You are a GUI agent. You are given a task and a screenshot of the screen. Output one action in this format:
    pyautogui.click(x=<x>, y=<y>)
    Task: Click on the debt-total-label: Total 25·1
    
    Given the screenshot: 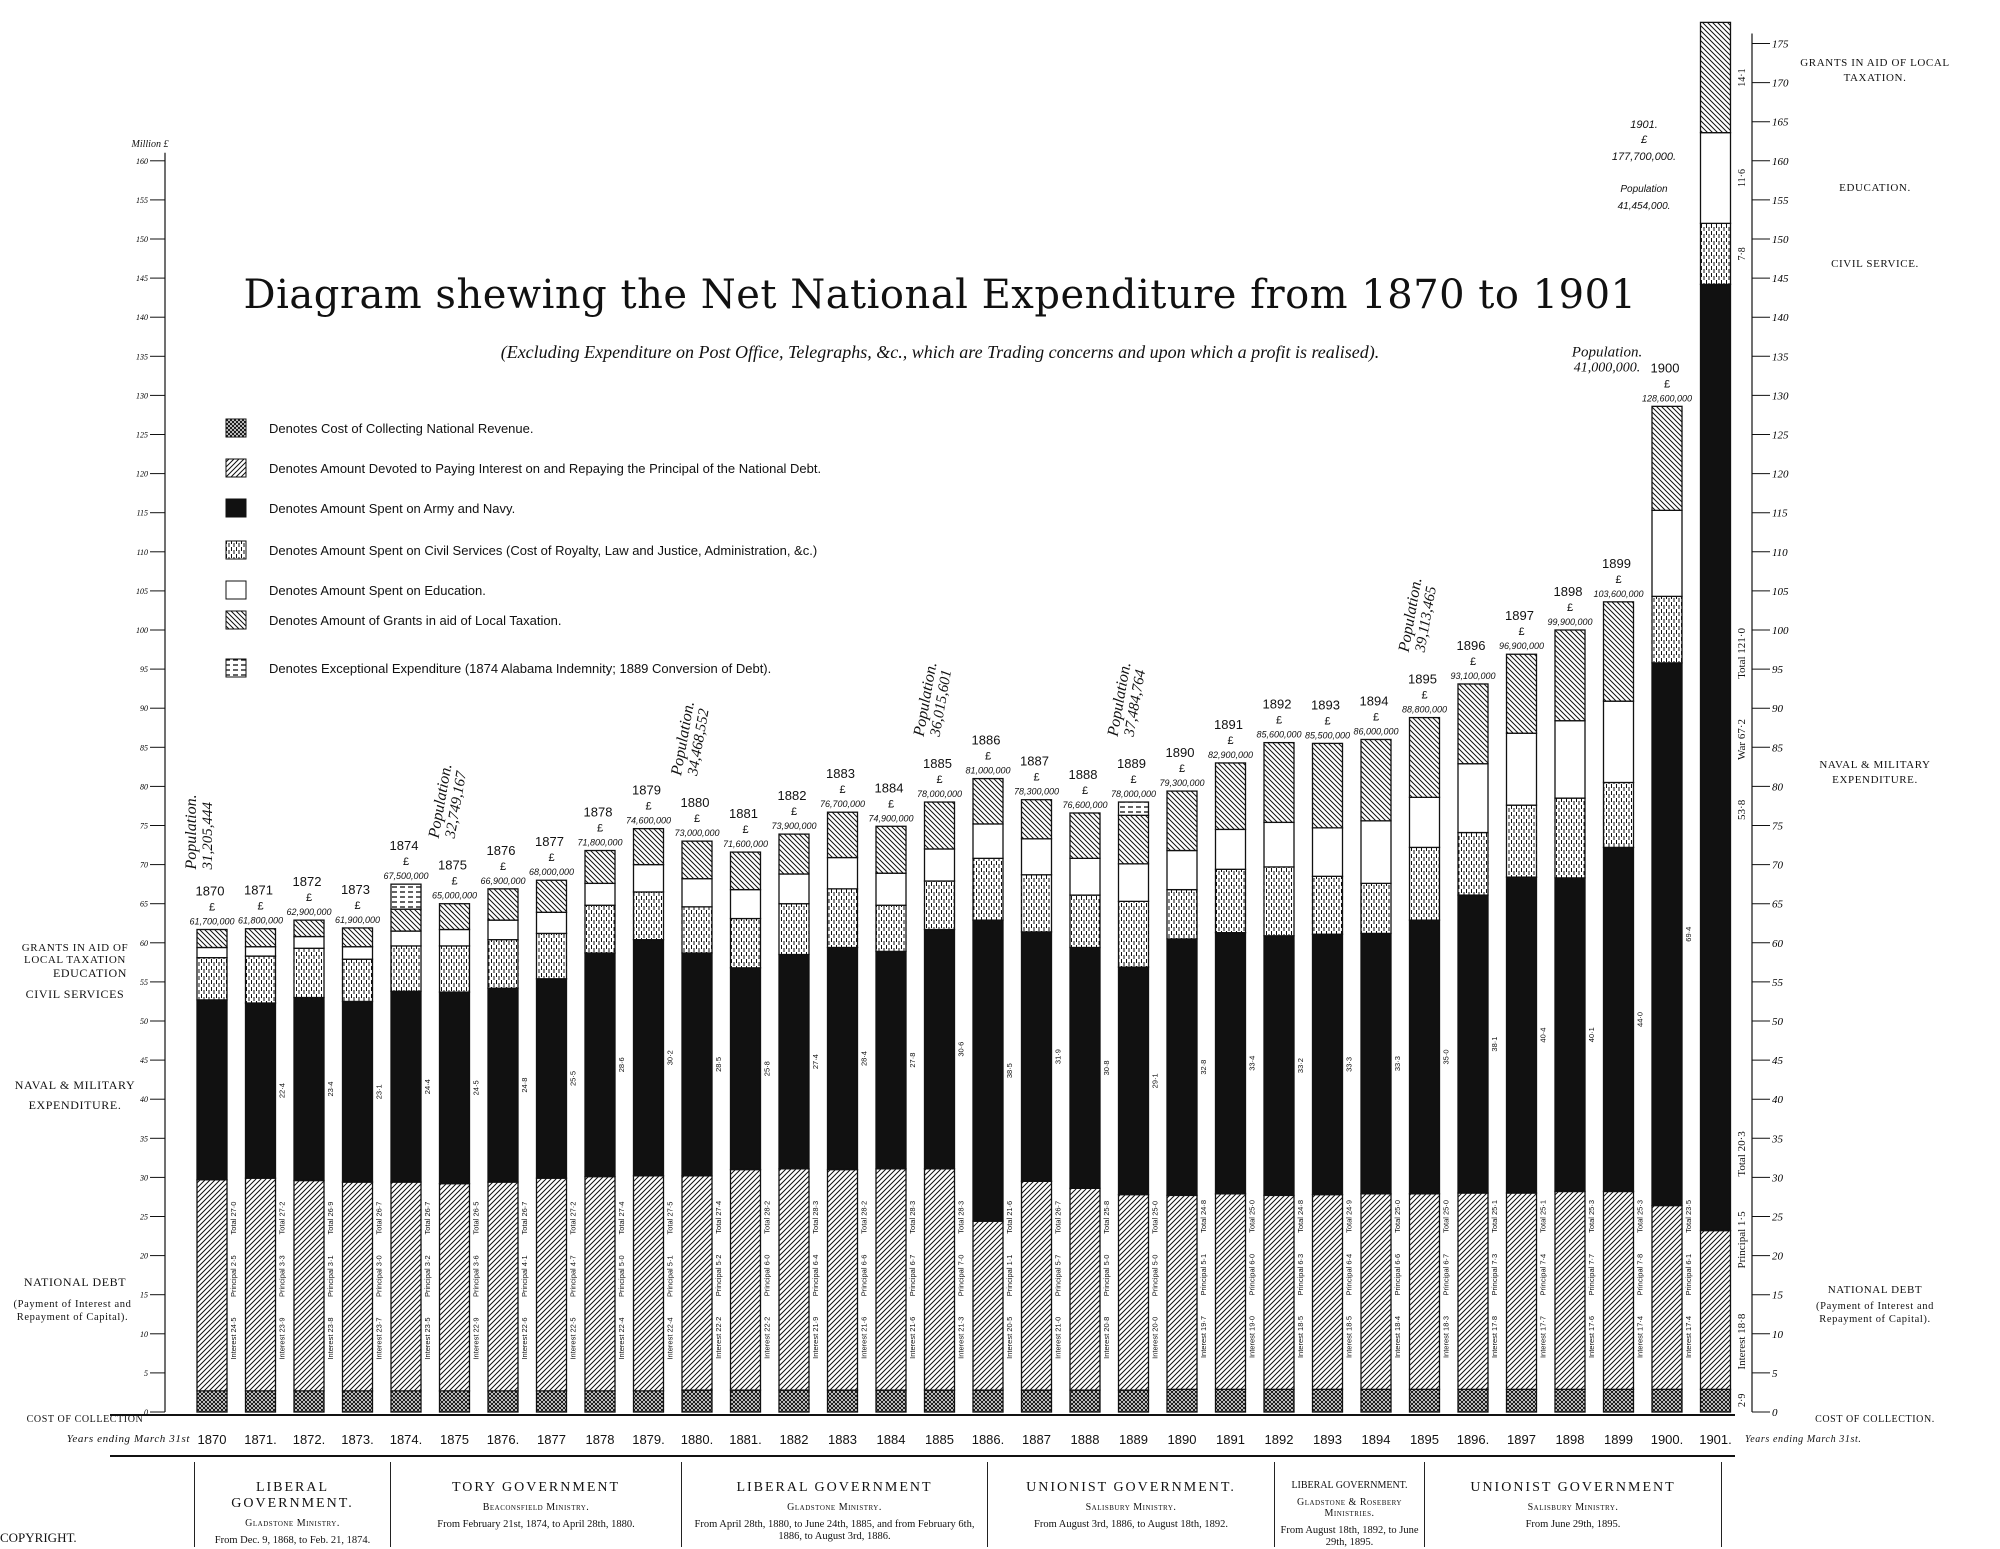 What is the action you would take?
    pyautogui.click(x=1494, y=1216)
    